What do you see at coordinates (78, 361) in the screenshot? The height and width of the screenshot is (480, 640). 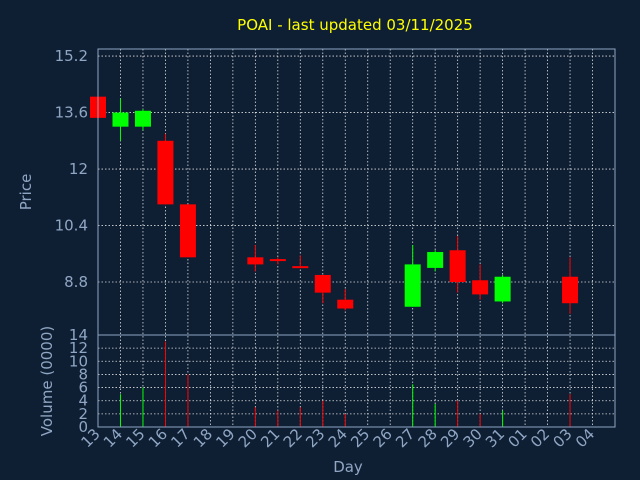 I see `volume-tick-label: 10` at bounding box center [78, 361].